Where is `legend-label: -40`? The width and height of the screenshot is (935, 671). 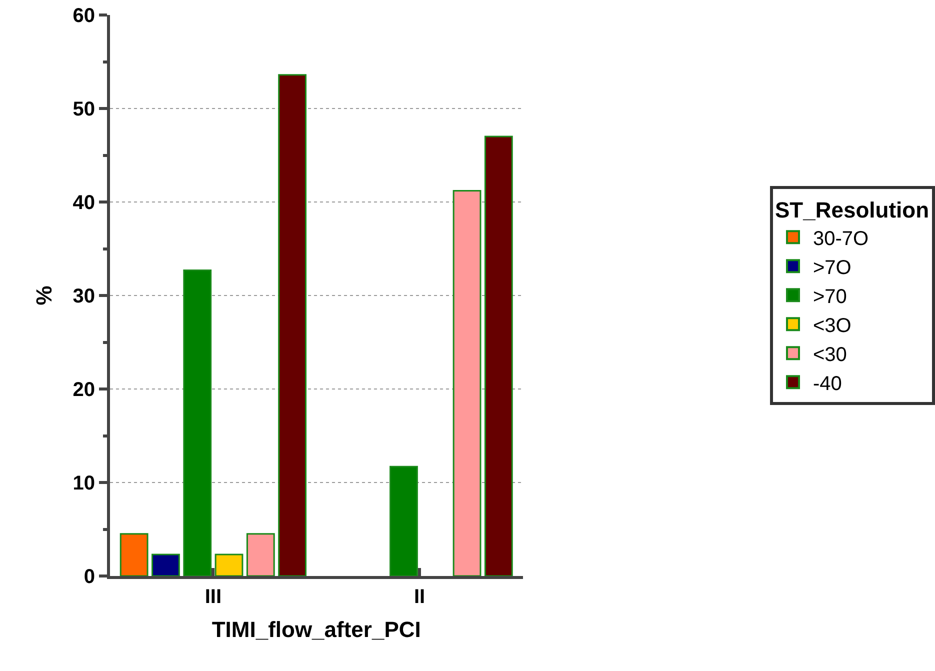 legend-label: -40 is located at coordinates (827, 383).